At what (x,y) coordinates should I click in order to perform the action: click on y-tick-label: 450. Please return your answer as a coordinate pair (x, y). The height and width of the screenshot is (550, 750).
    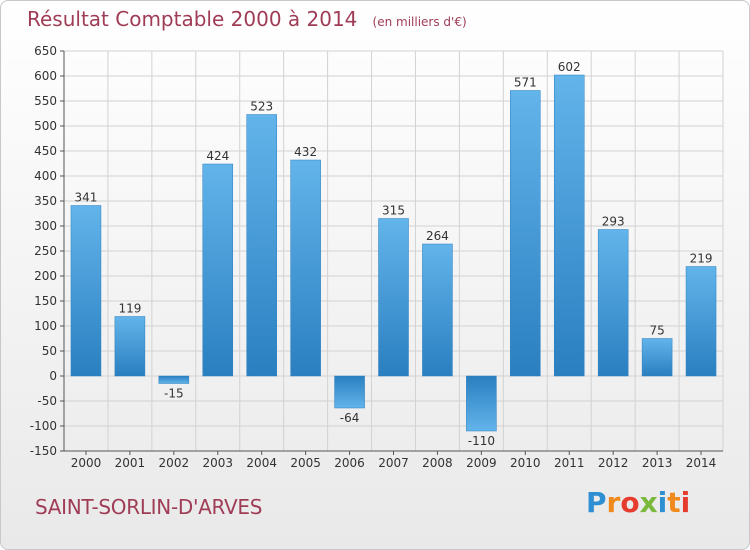
    Looking at the image, I should click on (45, 151).